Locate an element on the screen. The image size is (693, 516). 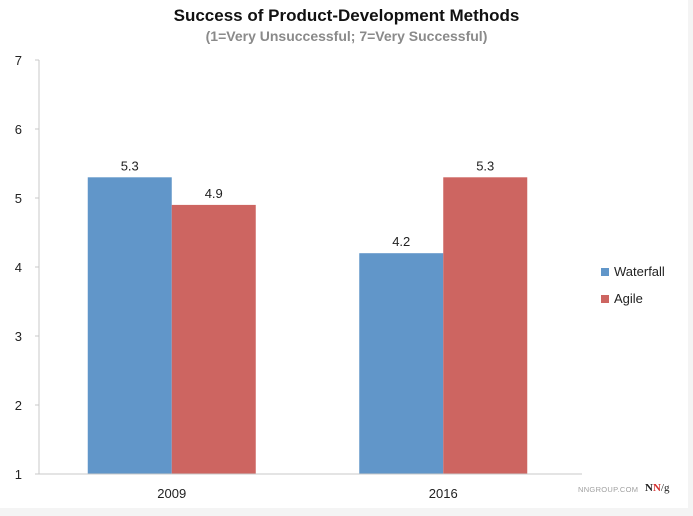
watermark: NNGROUP.COM is located at coordinates (608, 489).